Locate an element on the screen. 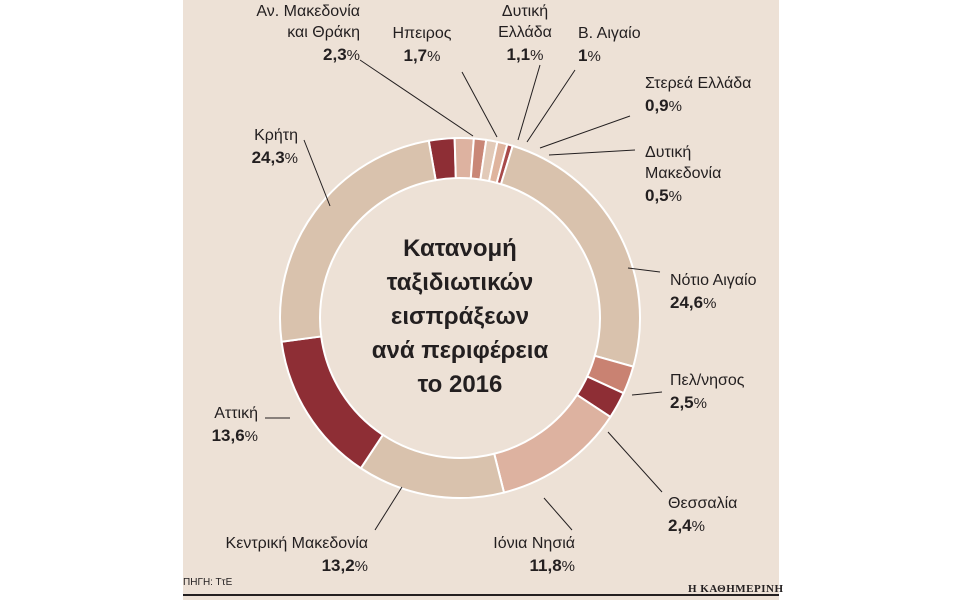  slice-value: 24,3% is located at coordinates (275, 157).